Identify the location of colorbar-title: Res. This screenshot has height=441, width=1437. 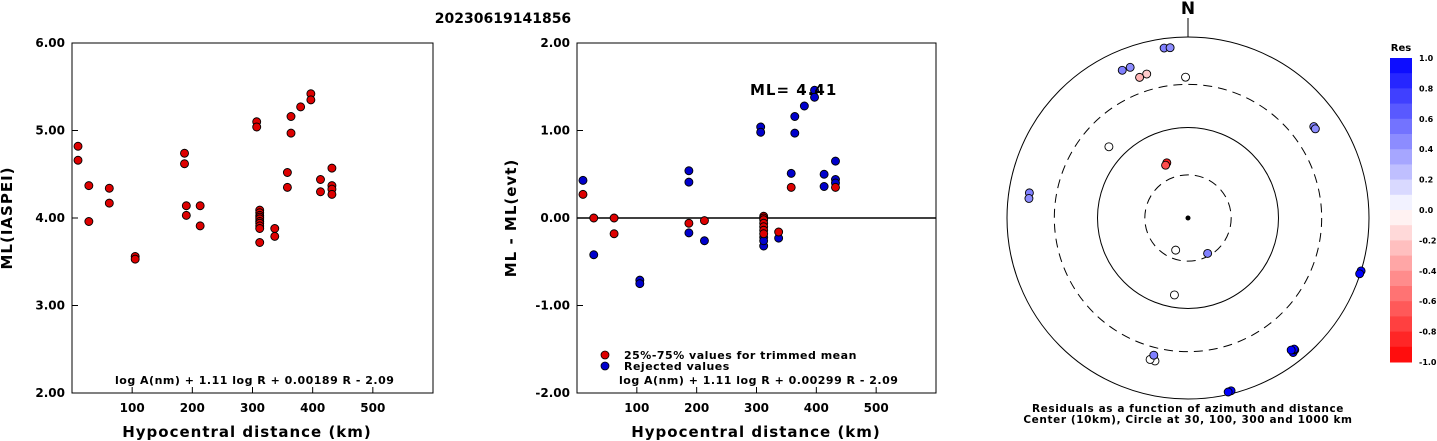
(1401, 48).